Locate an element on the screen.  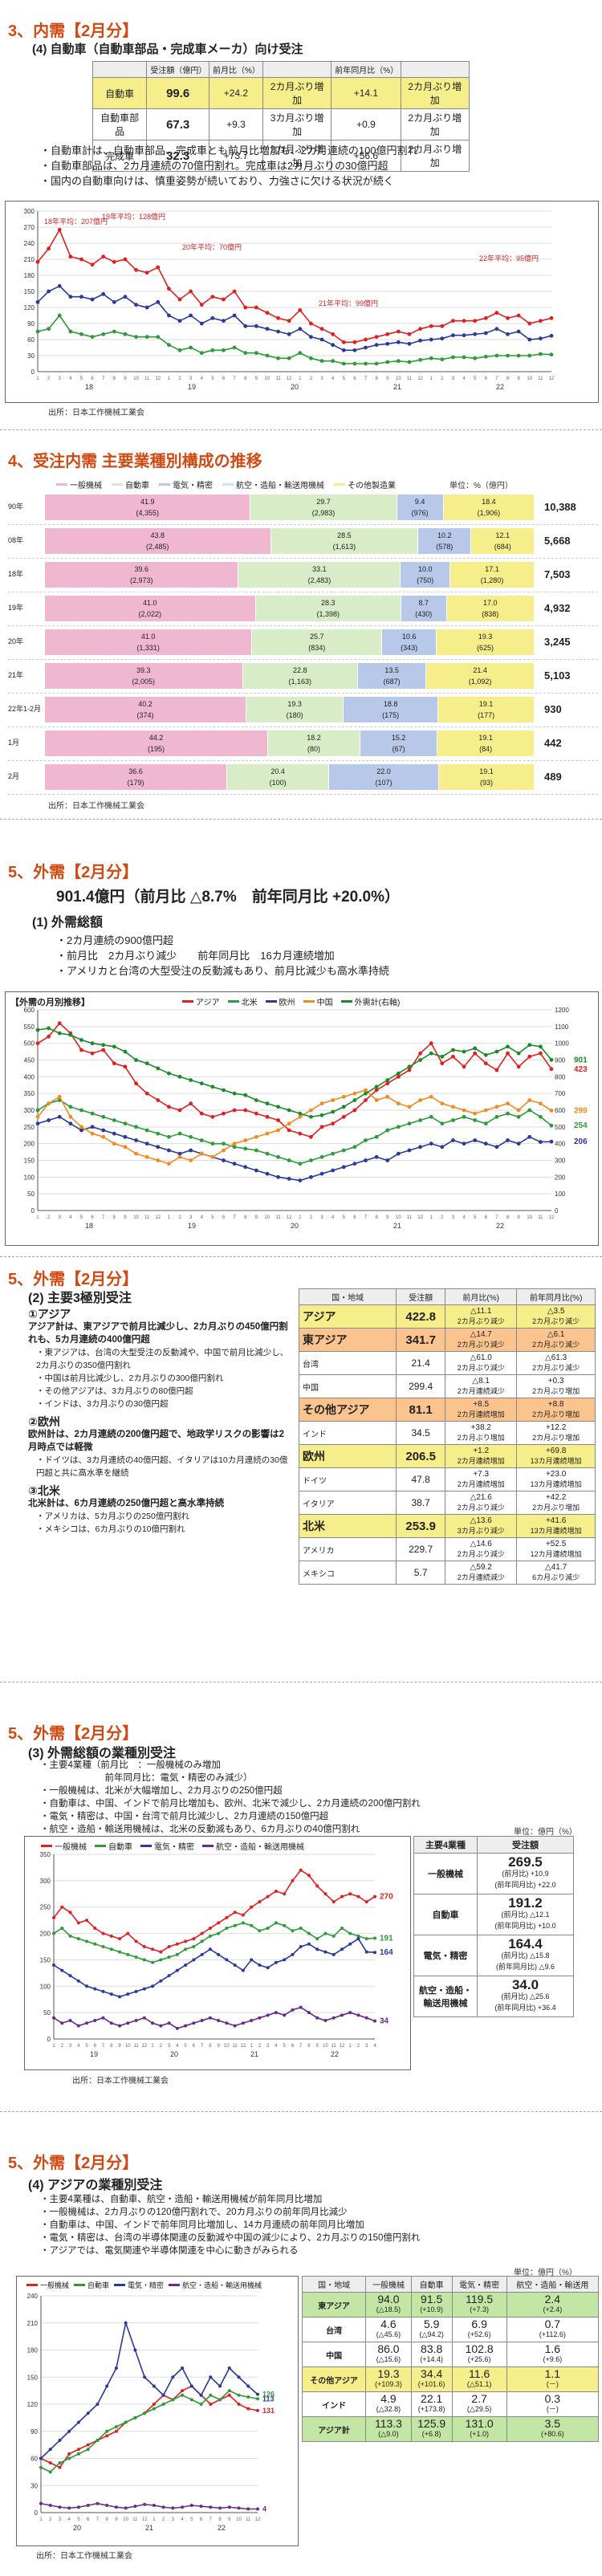
x-month-tick: 8 is located at coordinates (309, 2047).